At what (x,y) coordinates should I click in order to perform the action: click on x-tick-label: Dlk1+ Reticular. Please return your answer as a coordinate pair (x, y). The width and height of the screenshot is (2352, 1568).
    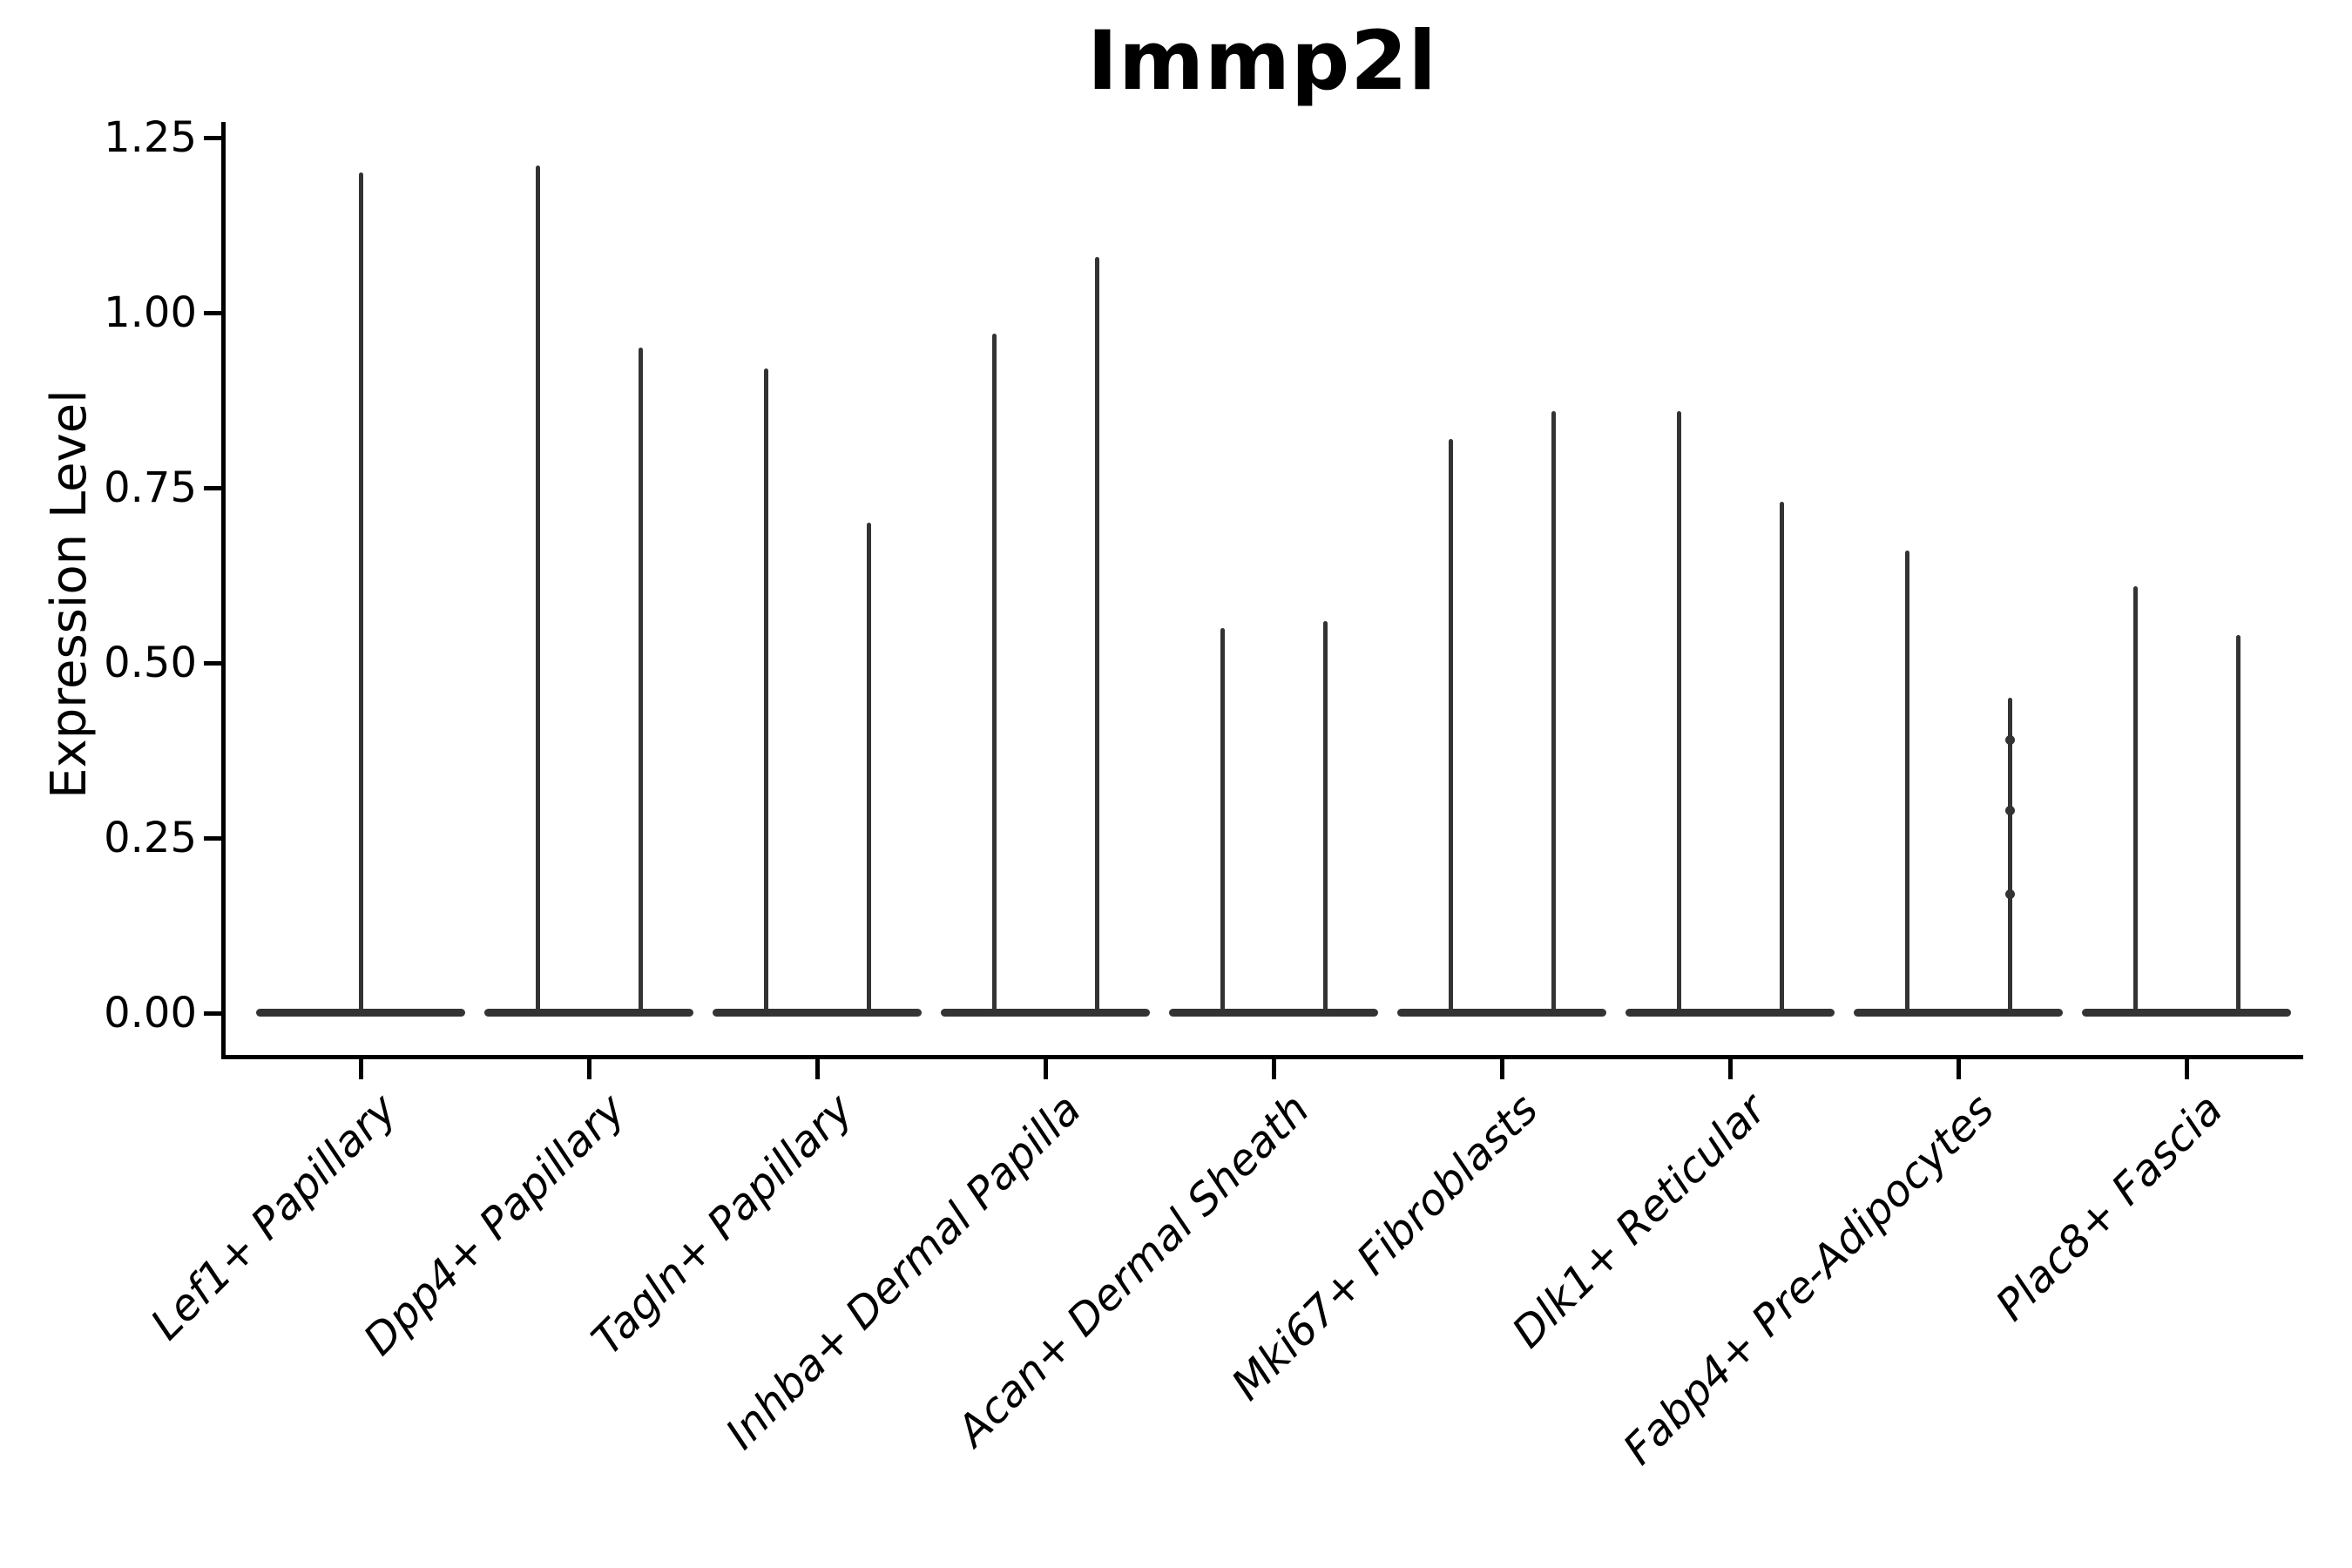
    Looking at the image, I should click on (1639, 1221).